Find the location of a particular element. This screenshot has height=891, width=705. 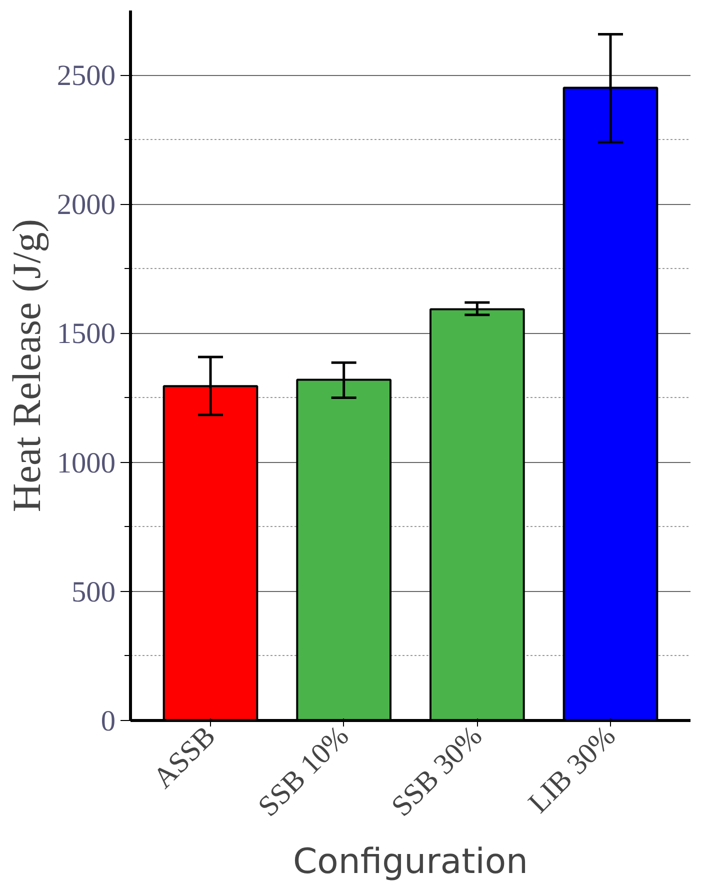

y-tick-label: 2000 is located at coordinates (86, 205).